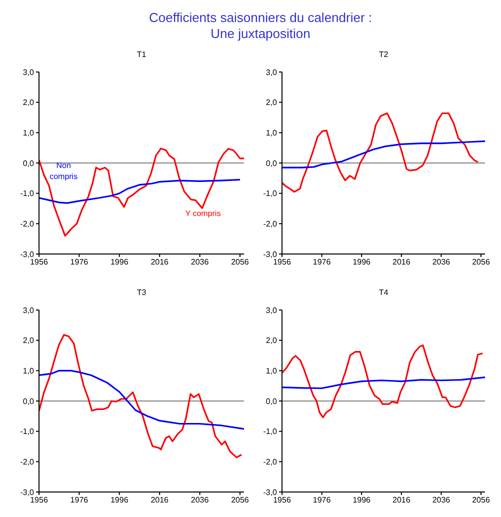  I want to click on text: Non compris, so click(63, 171).